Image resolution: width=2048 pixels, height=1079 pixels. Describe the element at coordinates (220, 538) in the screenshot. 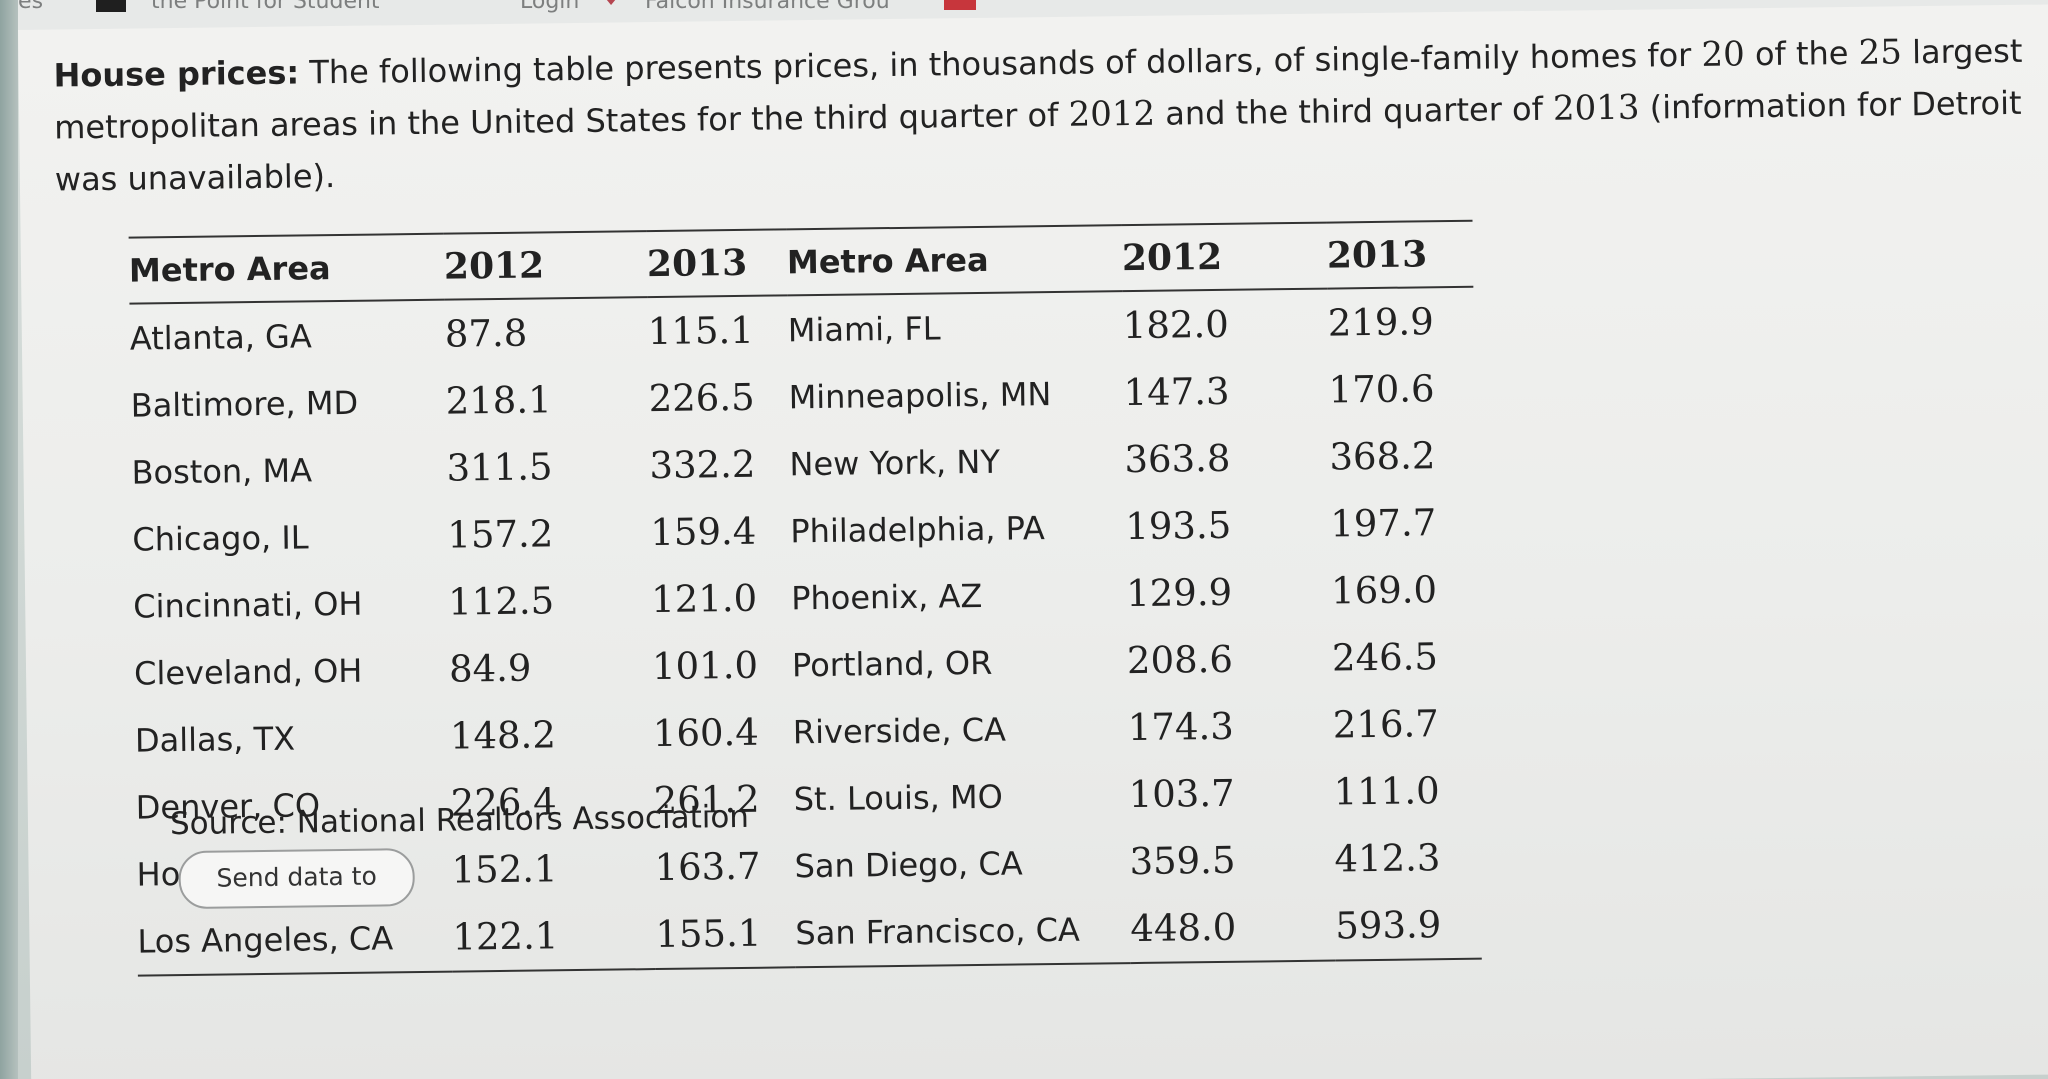

I see `table-cell: Chicago, IL` at that location.